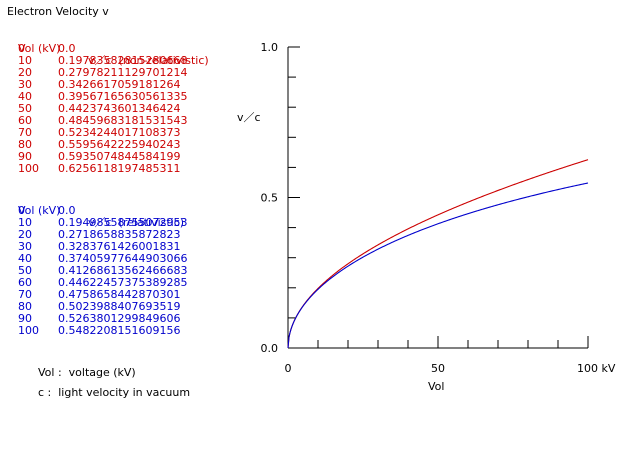 The width and height of the screenshot is (640, 449). Describe the element at coordinates (113, 49) in the screenshot. I see `nonrel-table-header: Vol (kV) v／c (non-relativistic)` at that location.